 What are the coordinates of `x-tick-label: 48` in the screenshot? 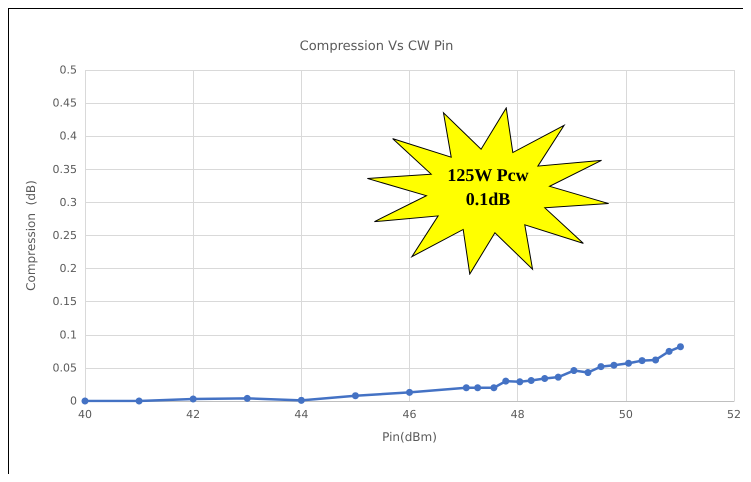 It's located at (517, 414).